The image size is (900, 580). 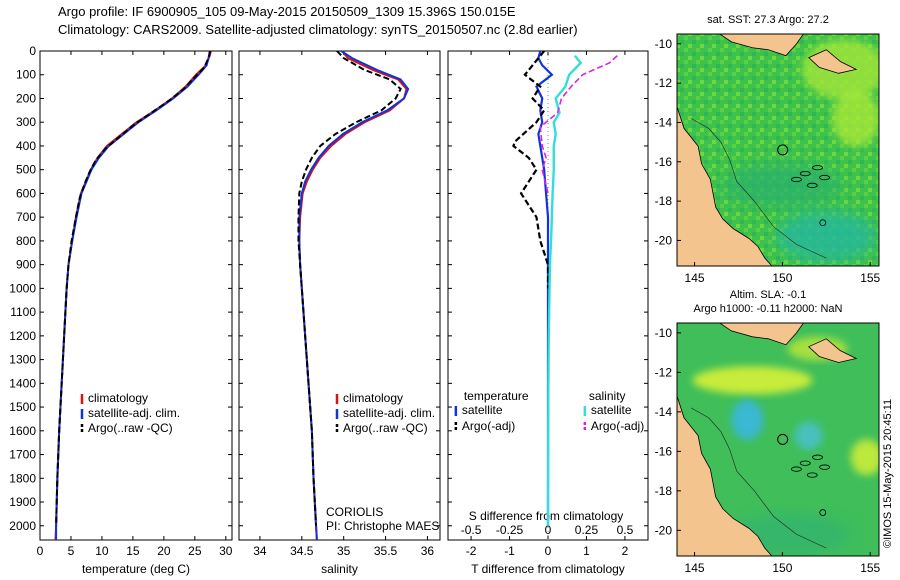 What do you see at coordinates (548, 569) in the screenshot?
I see `x-axis-label: T difference from climatology` at bounding box center [548, 569].